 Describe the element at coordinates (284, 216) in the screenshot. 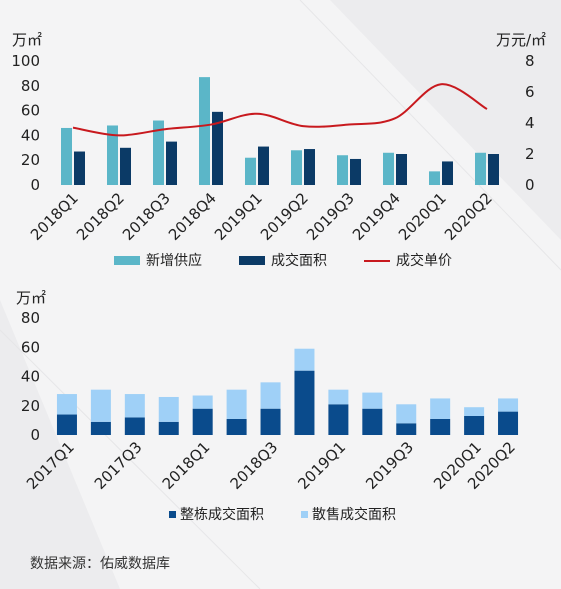

I see `x-tick-label: 2019Q2` at that location.